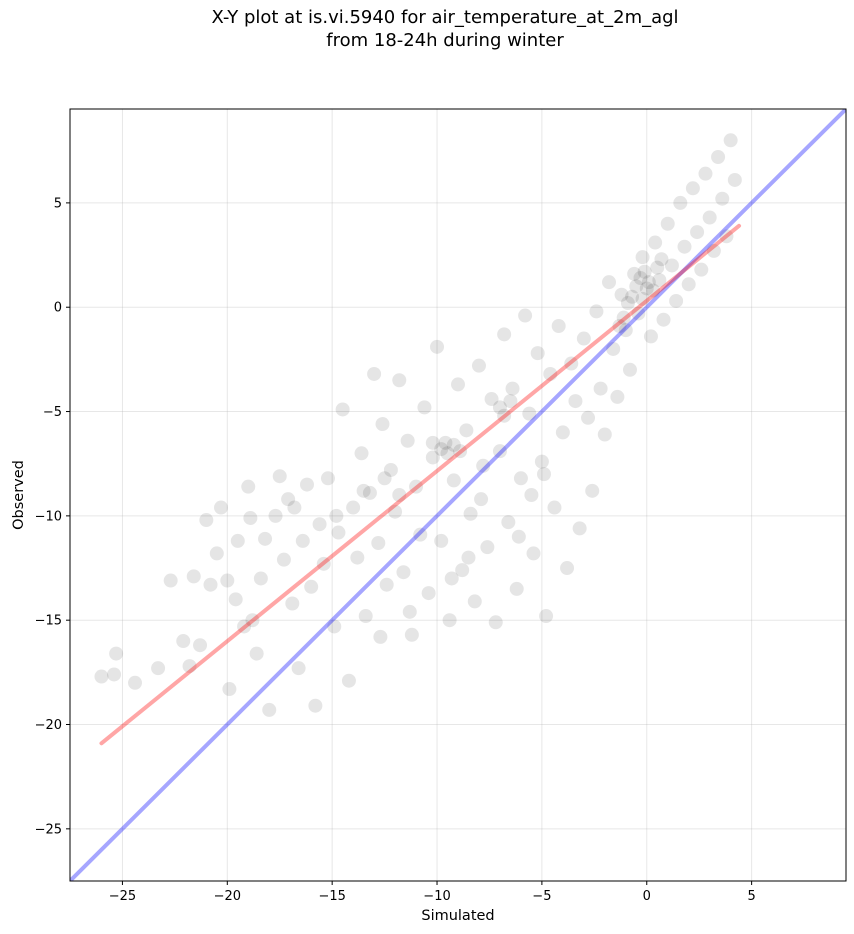  What do you see at coordinates (48, 725) in the screenshot?
I see `y-tick-label: −20` at bounding box center [48, 725].